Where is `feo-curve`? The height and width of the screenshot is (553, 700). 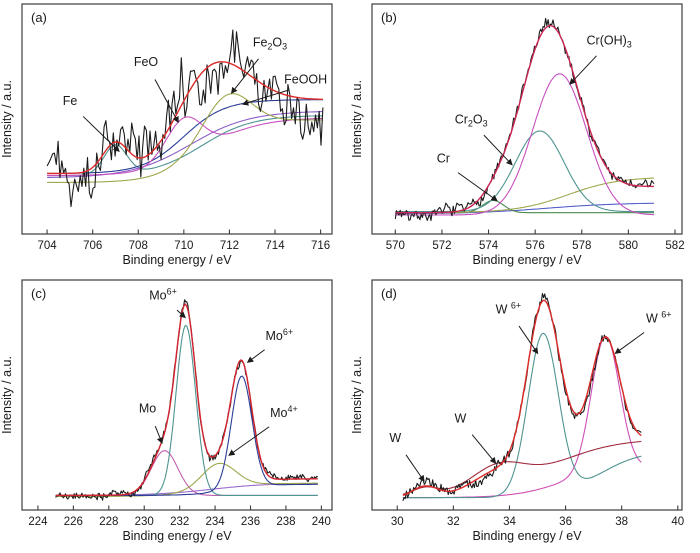 feo-curve is located at coordinates (185, 146).